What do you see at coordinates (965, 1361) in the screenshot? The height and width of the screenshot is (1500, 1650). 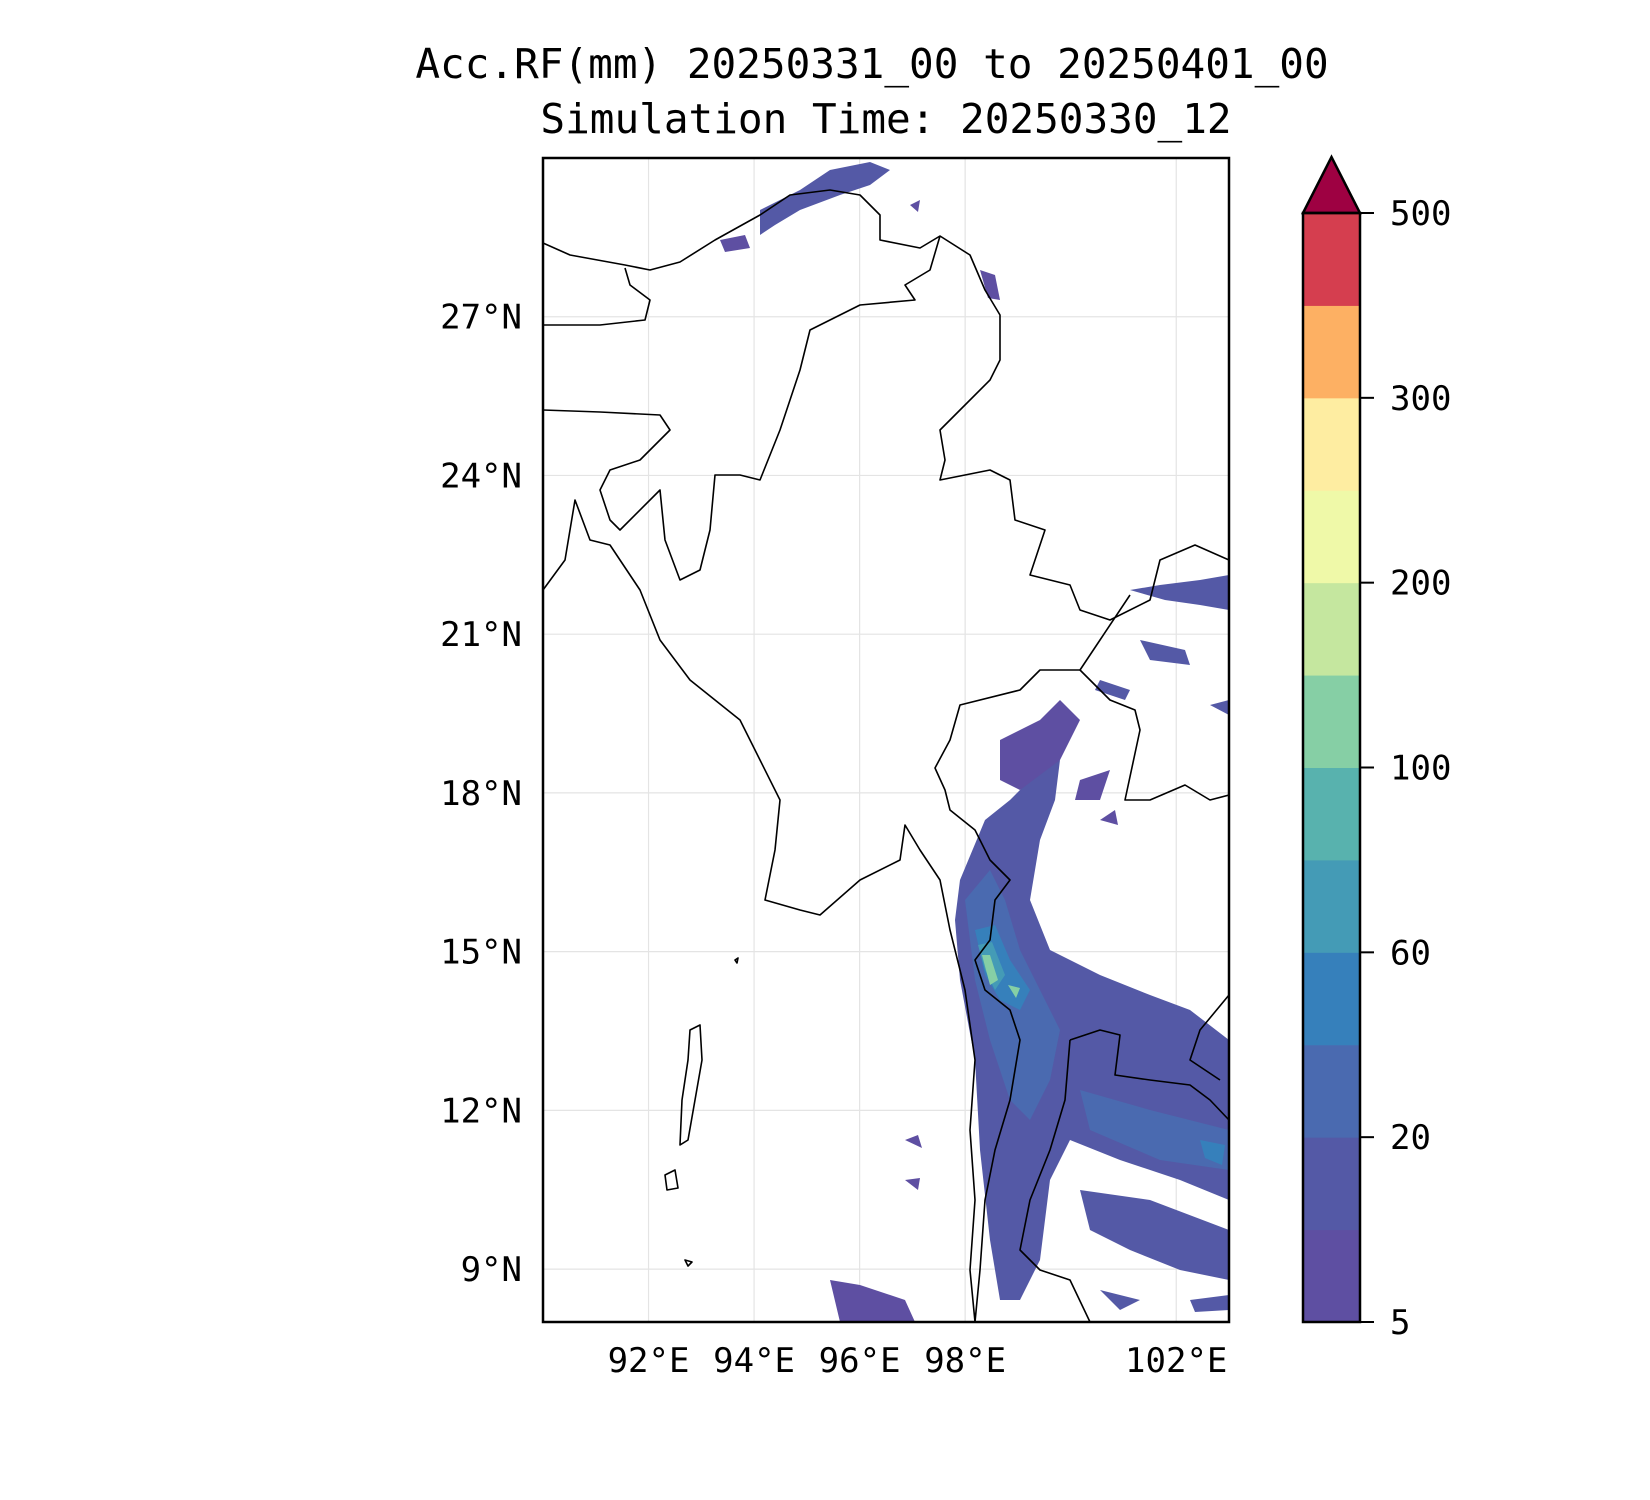 I see `lon-tick-label: 98°E` at bounding box center [965, 1361].